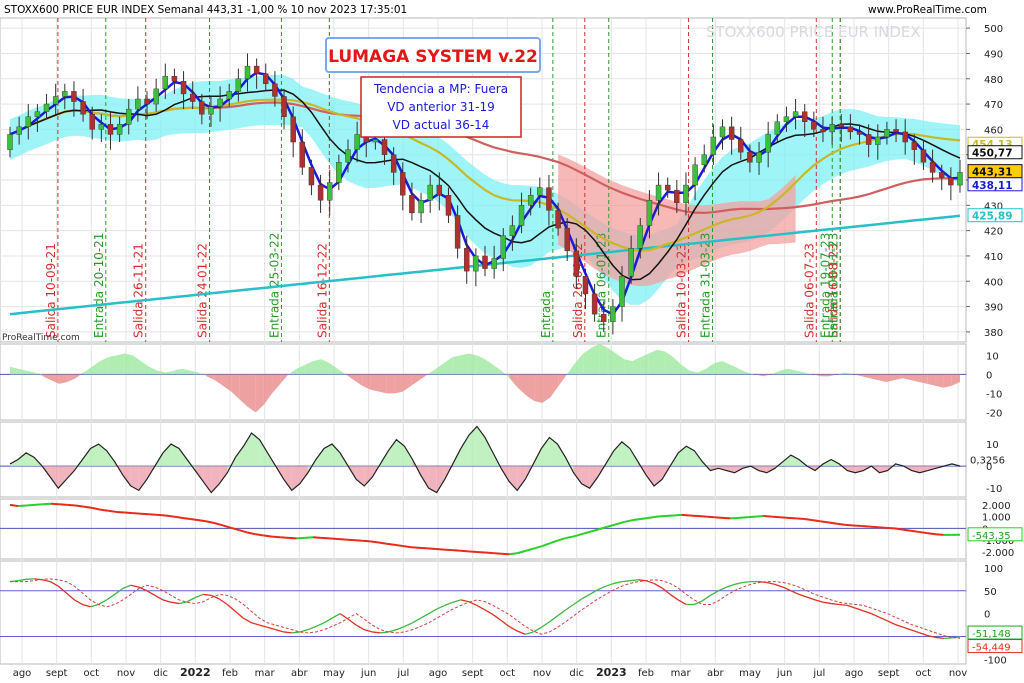  Describe the element at coordinates (677, 220) in the screenshot. I see `ichimoku-cloud-bear` at that location.